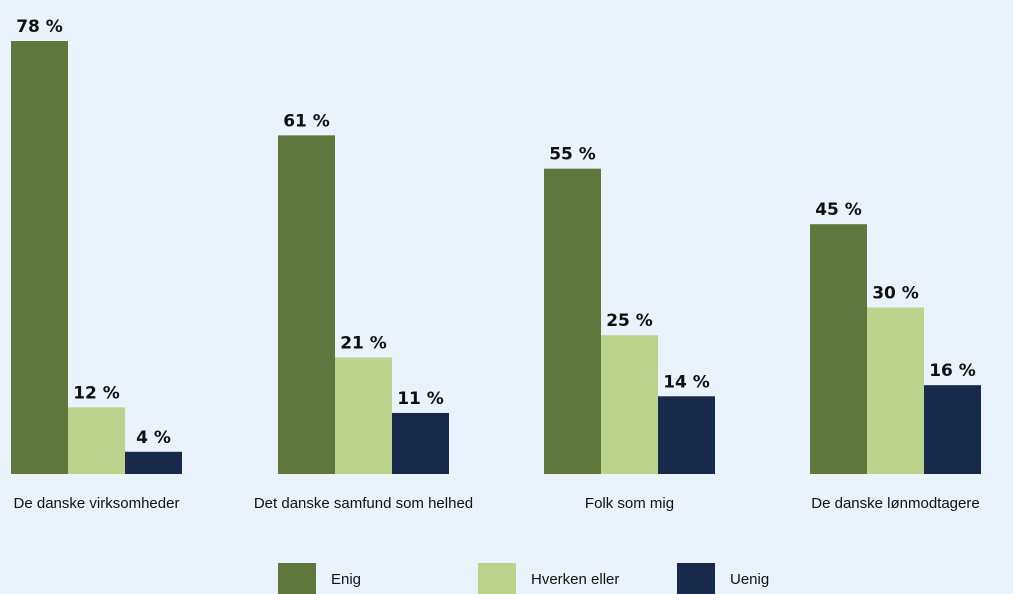 The height and width of the screenshot is (594, 1013). I want to click on legend-label: Enig, so click(346, 579).